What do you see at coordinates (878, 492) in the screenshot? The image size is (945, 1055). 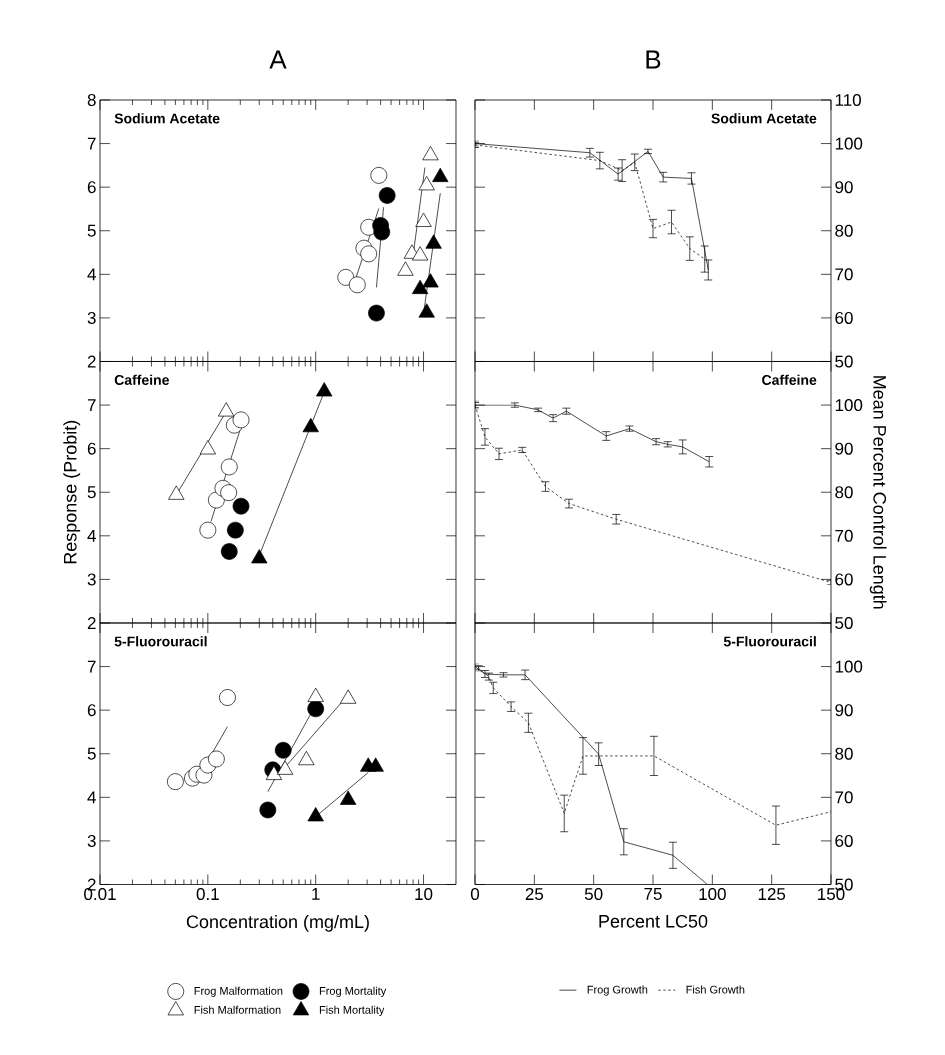 I see `y-axis-title: Mean Percent Control Length` at bounding box center [878, 492].